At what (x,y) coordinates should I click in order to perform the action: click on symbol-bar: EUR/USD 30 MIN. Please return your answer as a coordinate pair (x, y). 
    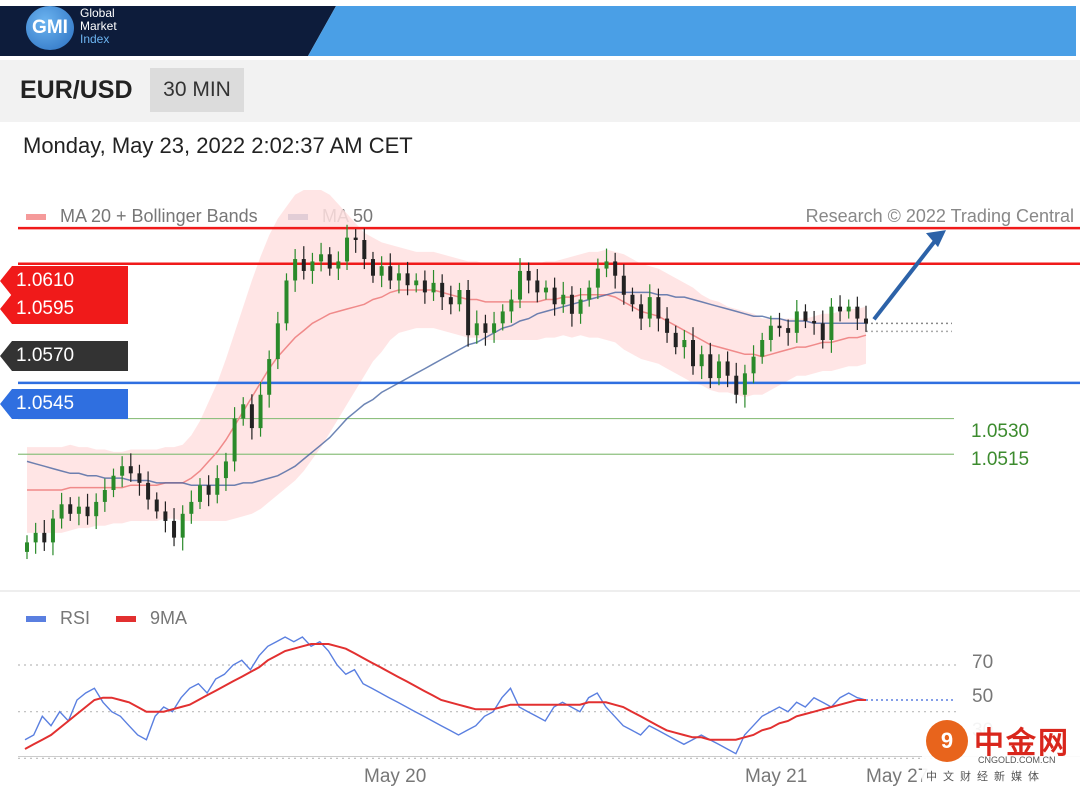
    Looking at the image, I should click on (540, 91).